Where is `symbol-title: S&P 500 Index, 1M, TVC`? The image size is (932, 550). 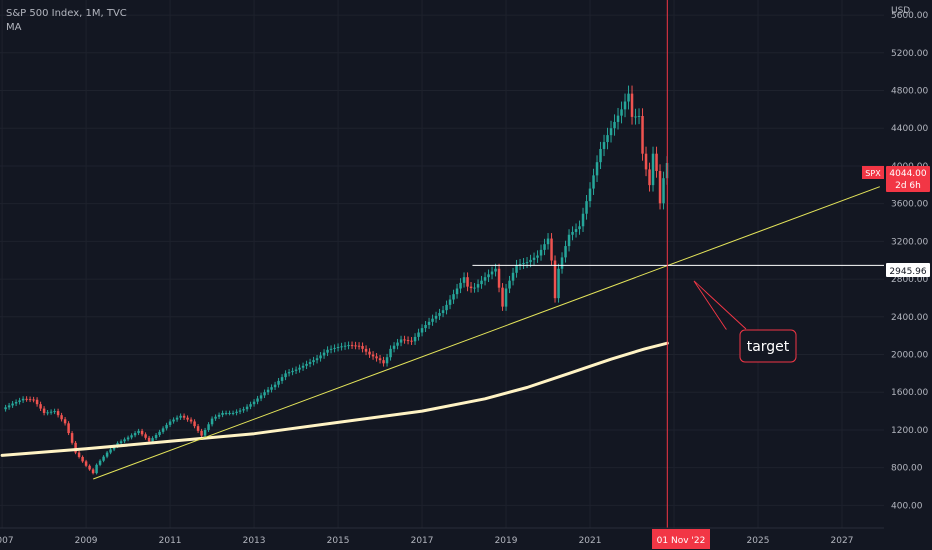 symbol-title: S&P 500 Index, 1M, TVC is located at coordinates (66, 13).